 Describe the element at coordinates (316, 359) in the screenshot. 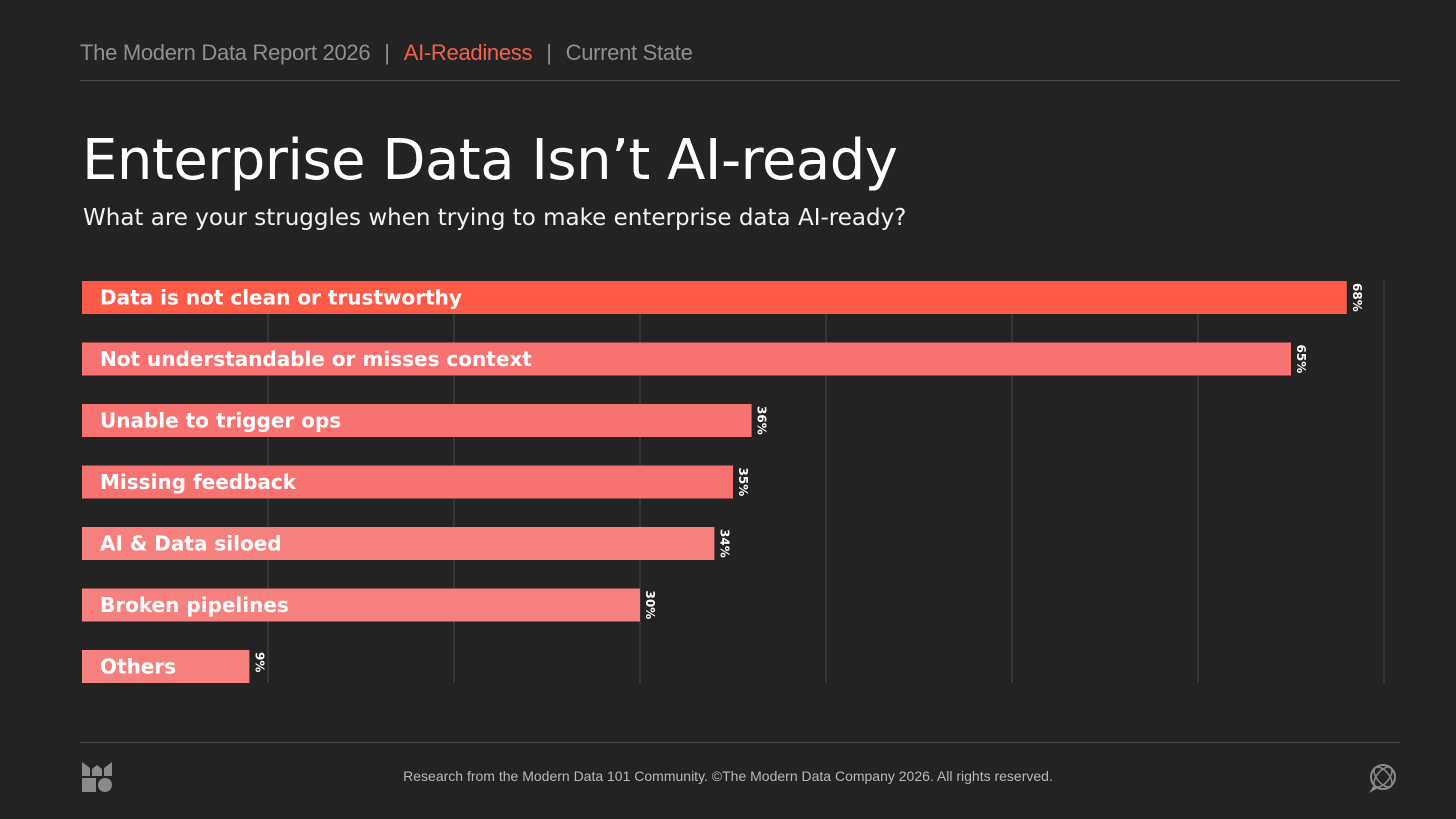

I see `bar-category-label: Not understandable or misses context` at that location.